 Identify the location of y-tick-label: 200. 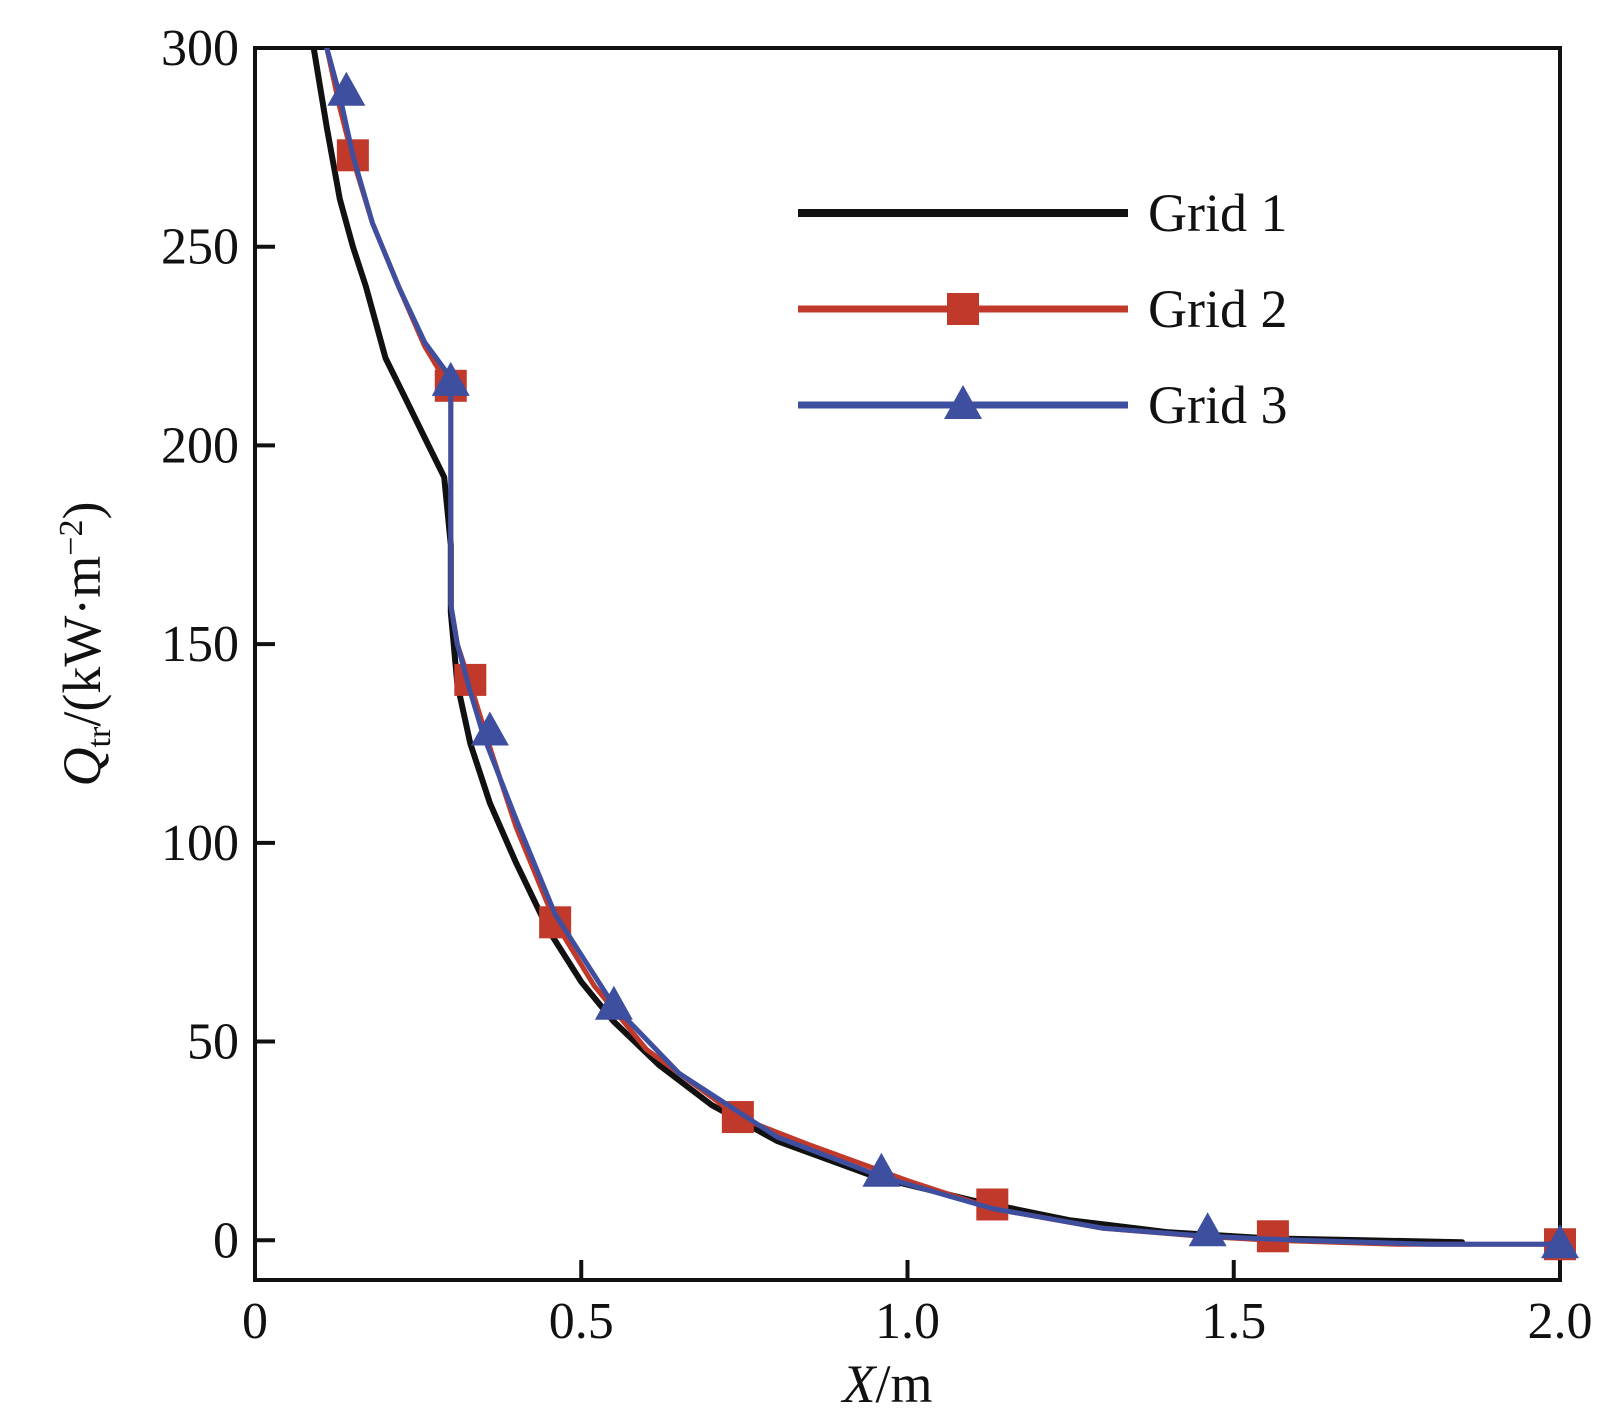
(200, 445).